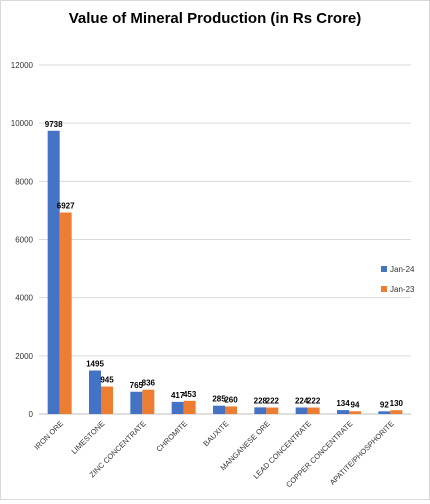 The width and height of the screenshot is (430, 504). What do you see at coordinates (31, 414) in the screenshot?
I see `y-tick-label: 0` at bounding box center [31, 414].